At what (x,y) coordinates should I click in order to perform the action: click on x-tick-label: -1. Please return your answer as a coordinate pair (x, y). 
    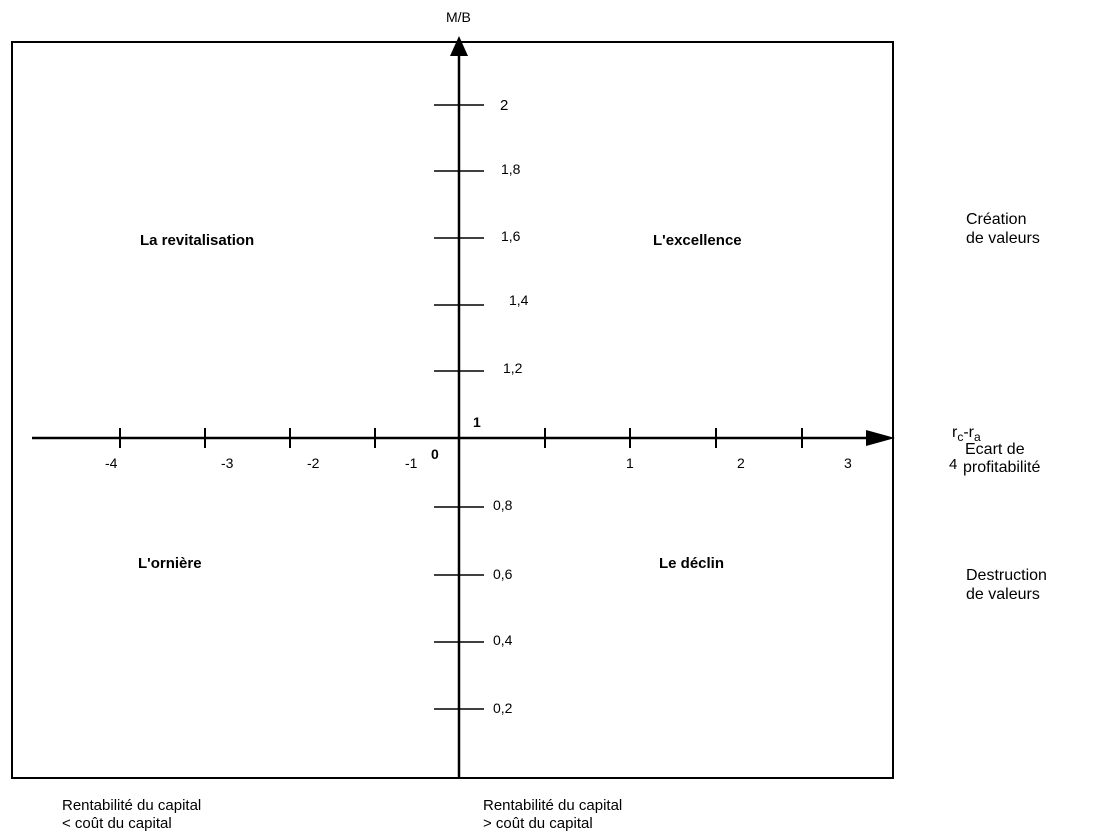
    Looking at the image, I should click on (411, 463).